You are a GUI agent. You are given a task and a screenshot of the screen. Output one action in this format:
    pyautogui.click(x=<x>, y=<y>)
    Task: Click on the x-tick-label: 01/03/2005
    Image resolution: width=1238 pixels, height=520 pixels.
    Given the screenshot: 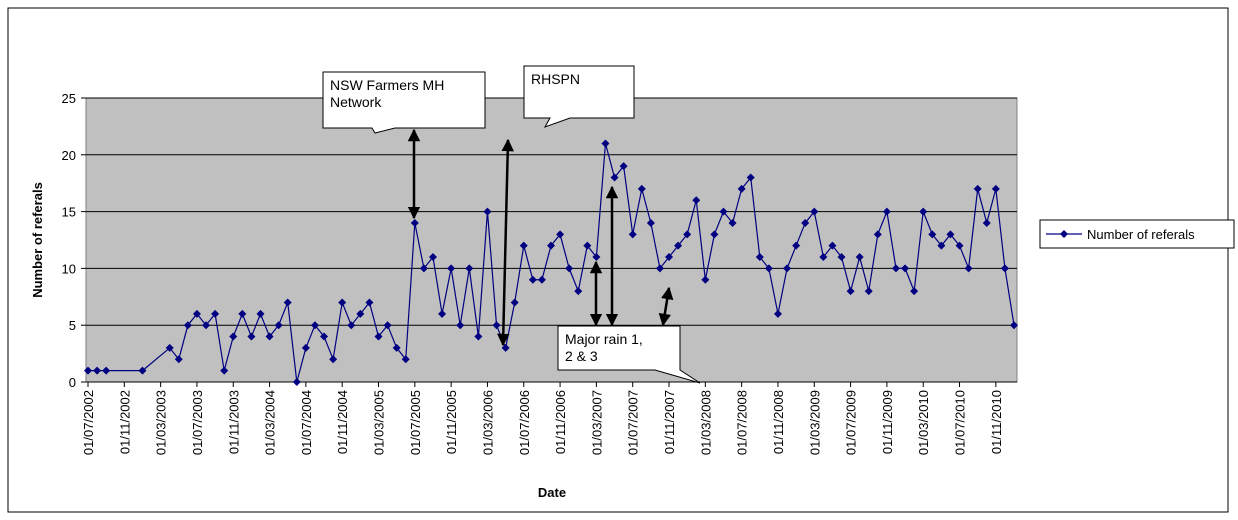 What is the action you would take?
    pyautogui.click(x=379, y=422)
    